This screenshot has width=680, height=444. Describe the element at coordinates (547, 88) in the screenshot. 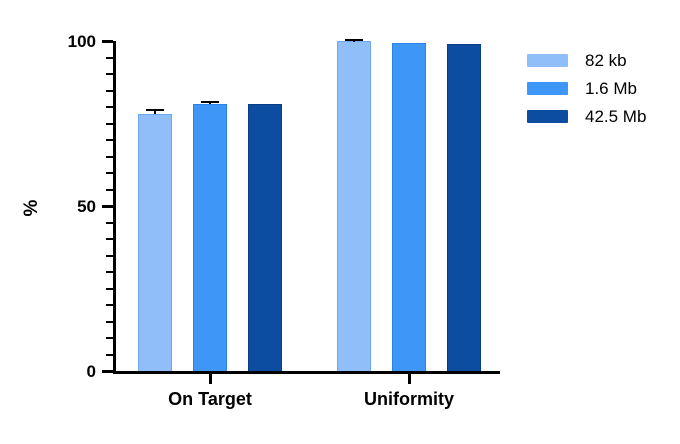

I see `legend-swatch-1-6-mb` at that location.